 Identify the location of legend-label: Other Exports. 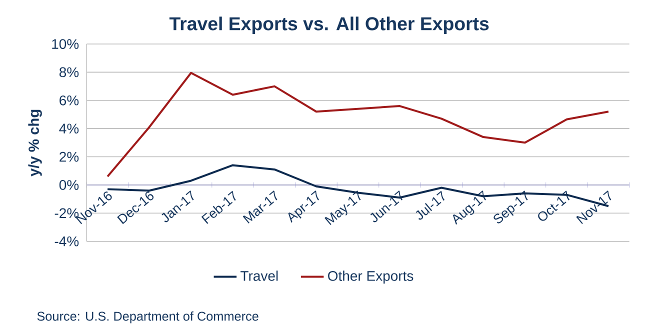
(371, 277).